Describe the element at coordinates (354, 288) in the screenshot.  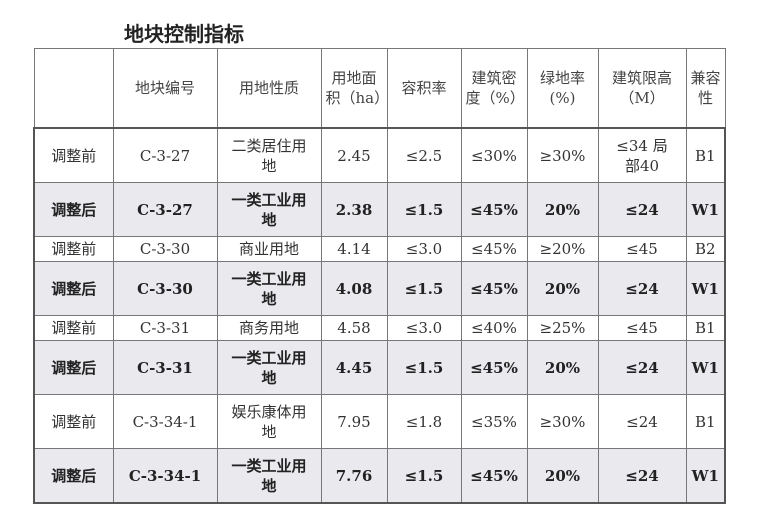
I see `table-cell: 4.08` at that location.